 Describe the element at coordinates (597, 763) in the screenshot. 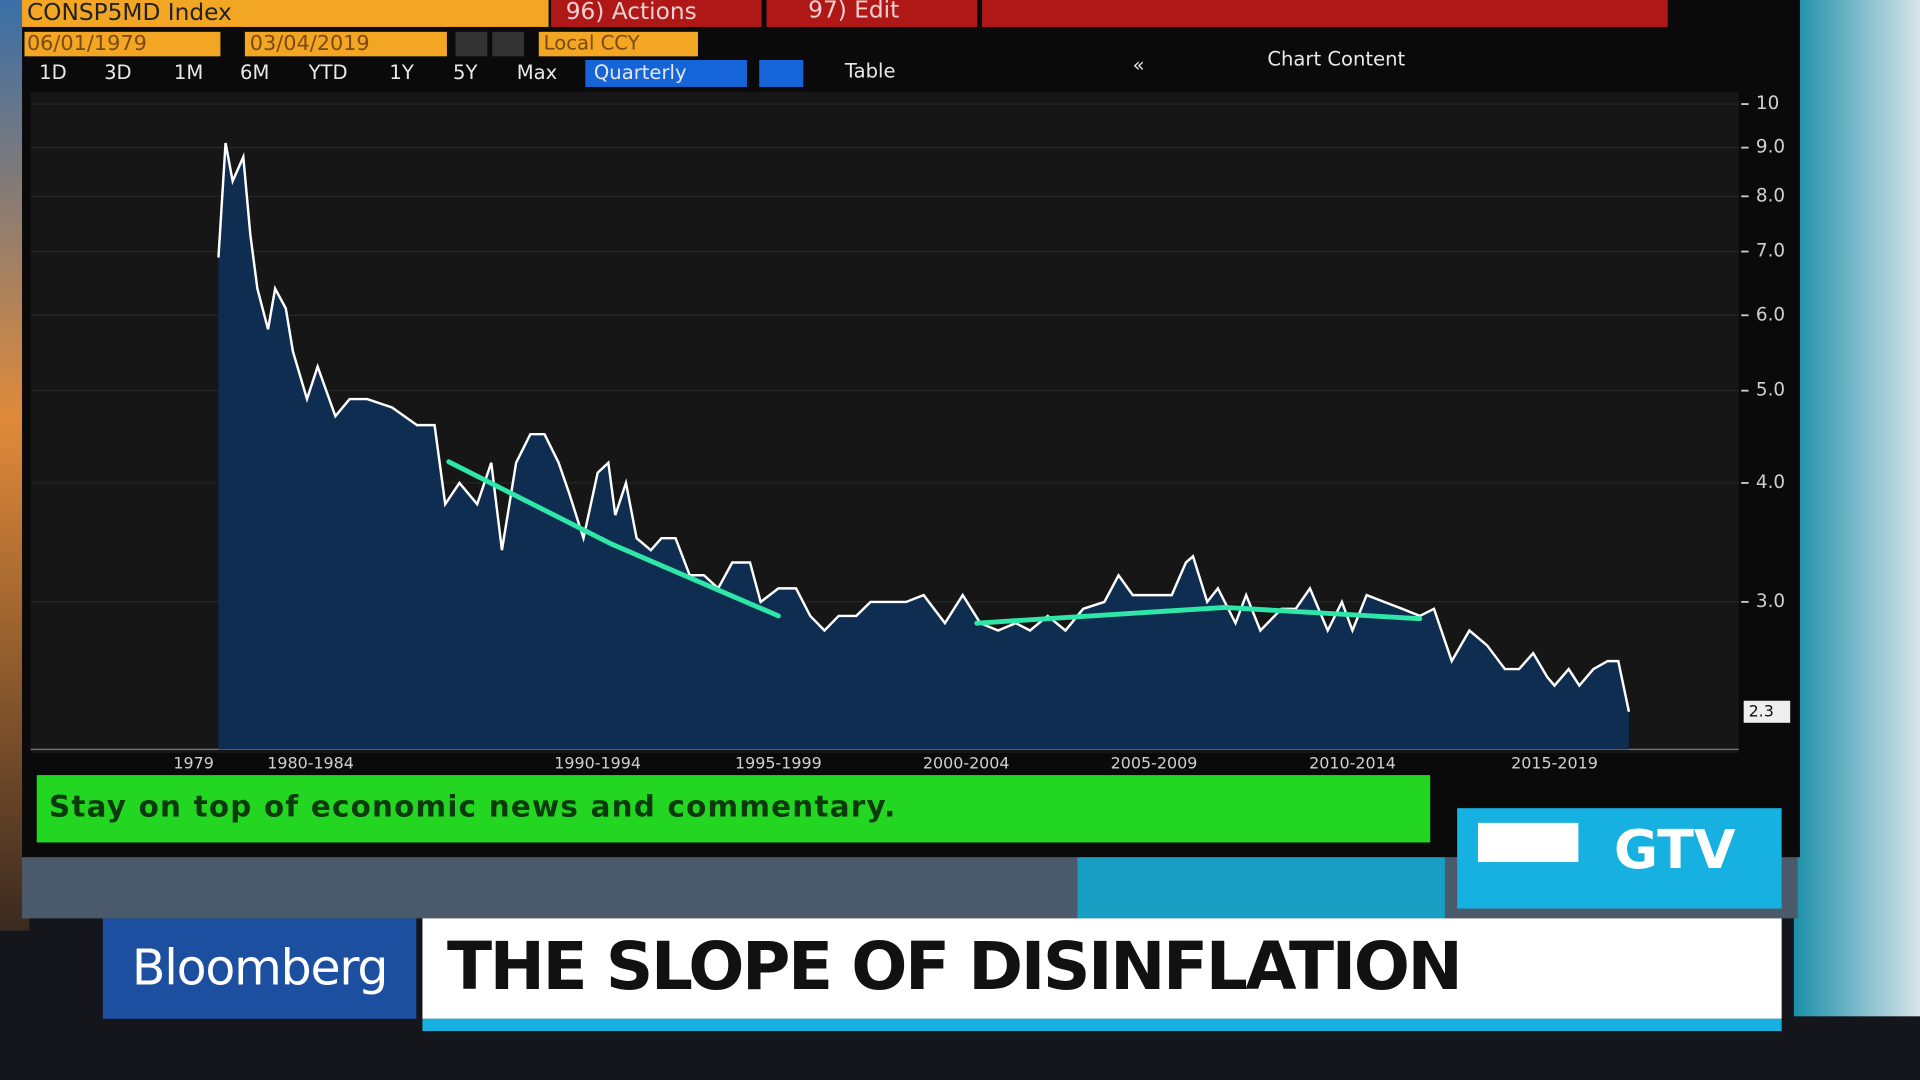

I see `x-tick-label: 1990-1994` at that location.